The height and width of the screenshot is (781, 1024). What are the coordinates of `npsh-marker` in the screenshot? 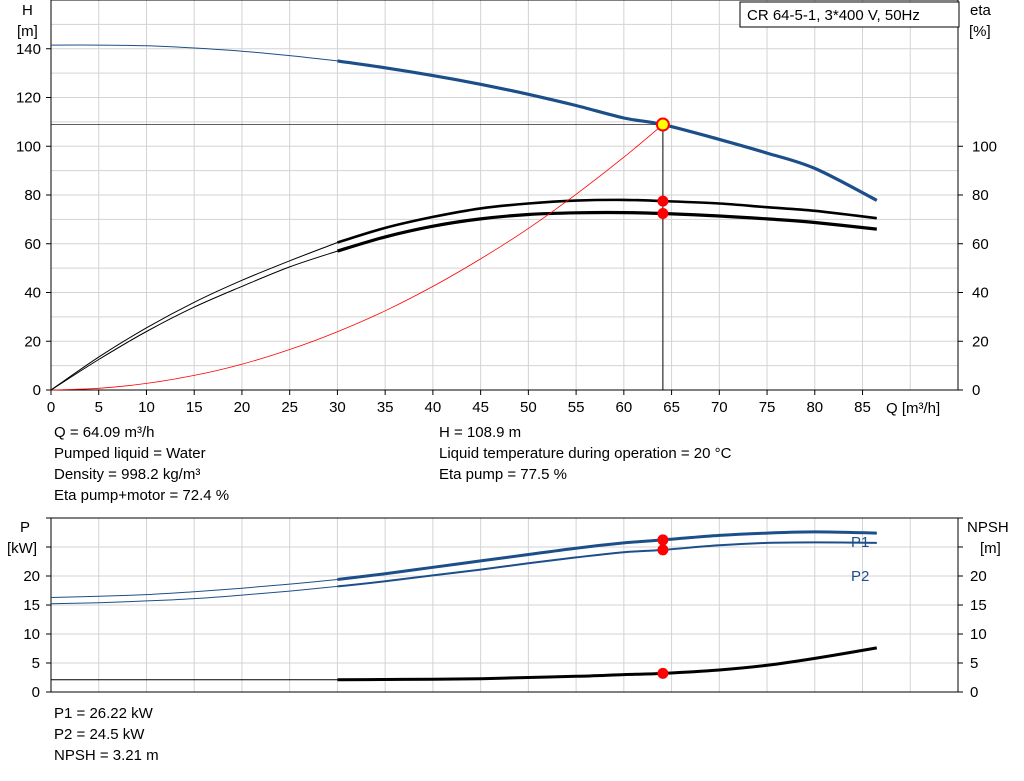 It's located at (663, 673).